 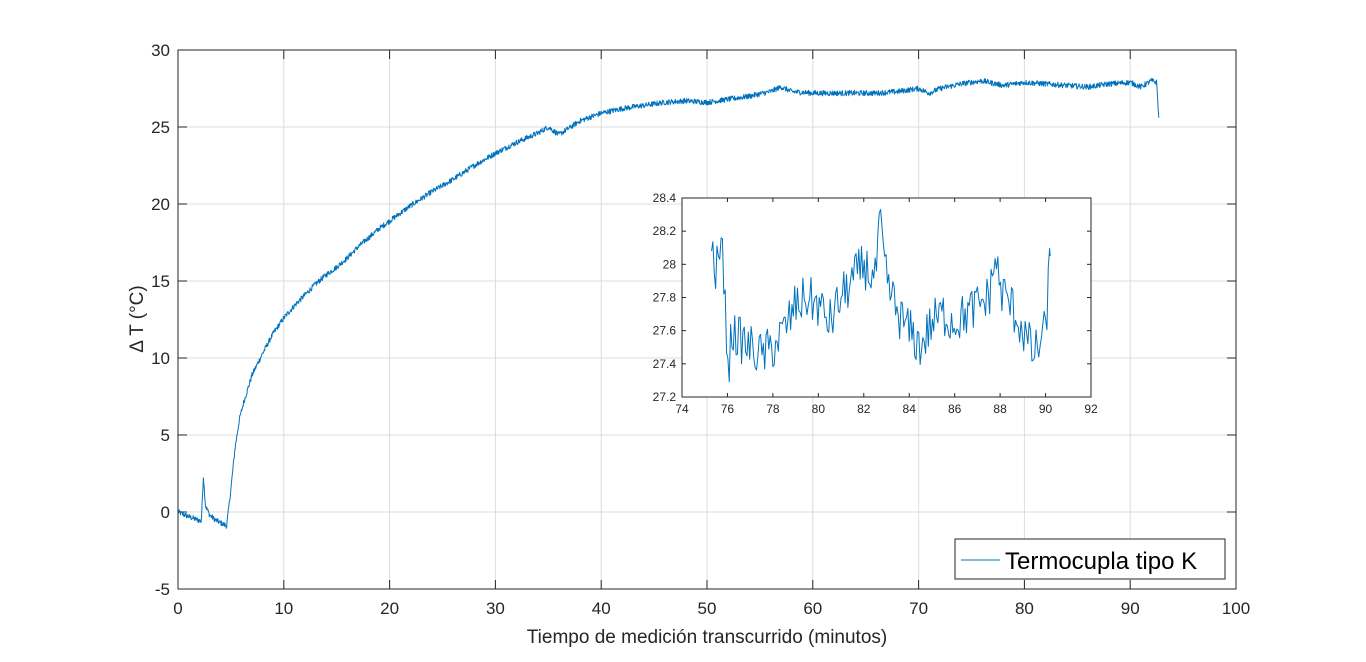 What do you see at coordinates (918, 608) in the screenshot?
I see `main-x-tick-label: 70` at bounding box center [918, 608].